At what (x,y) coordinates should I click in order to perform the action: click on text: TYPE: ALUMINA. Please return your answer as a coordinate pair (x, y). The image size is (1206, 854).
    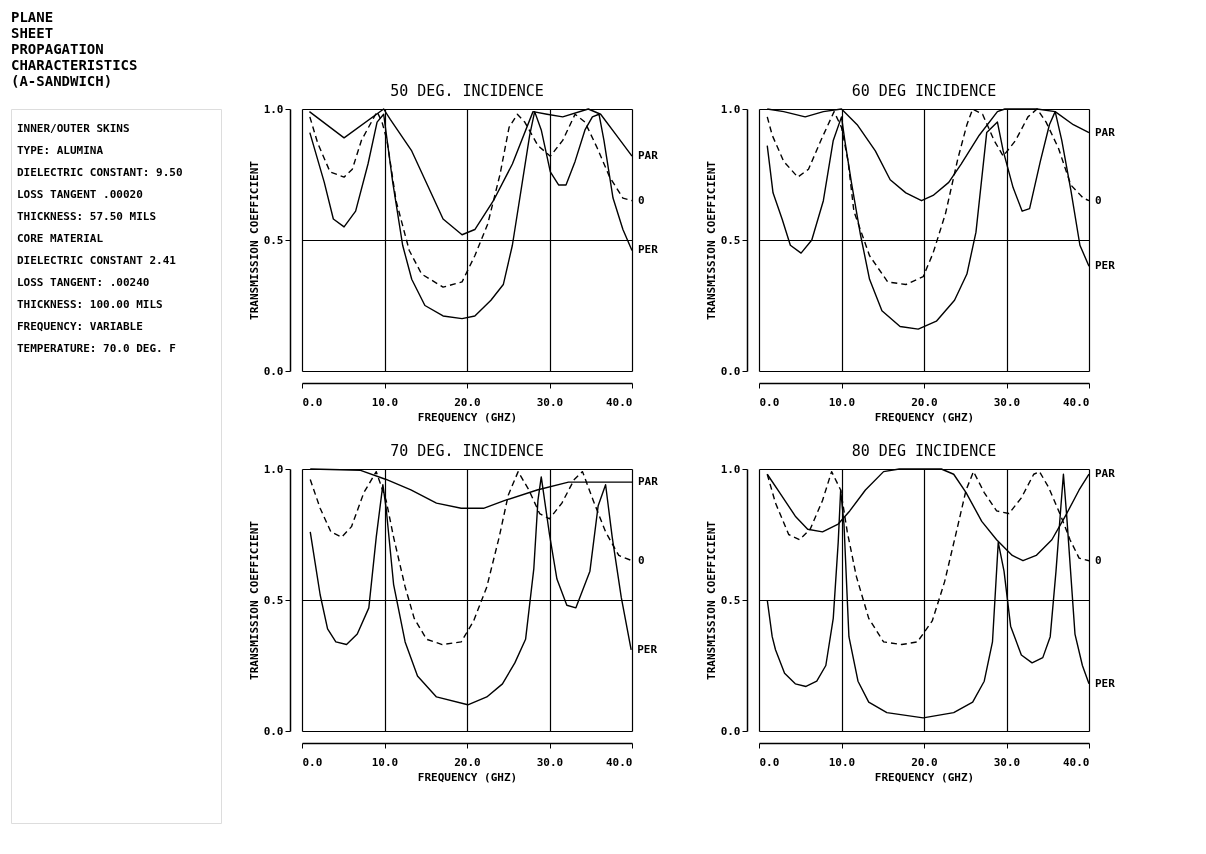
    Looking at the image, I should click on (60, 150).